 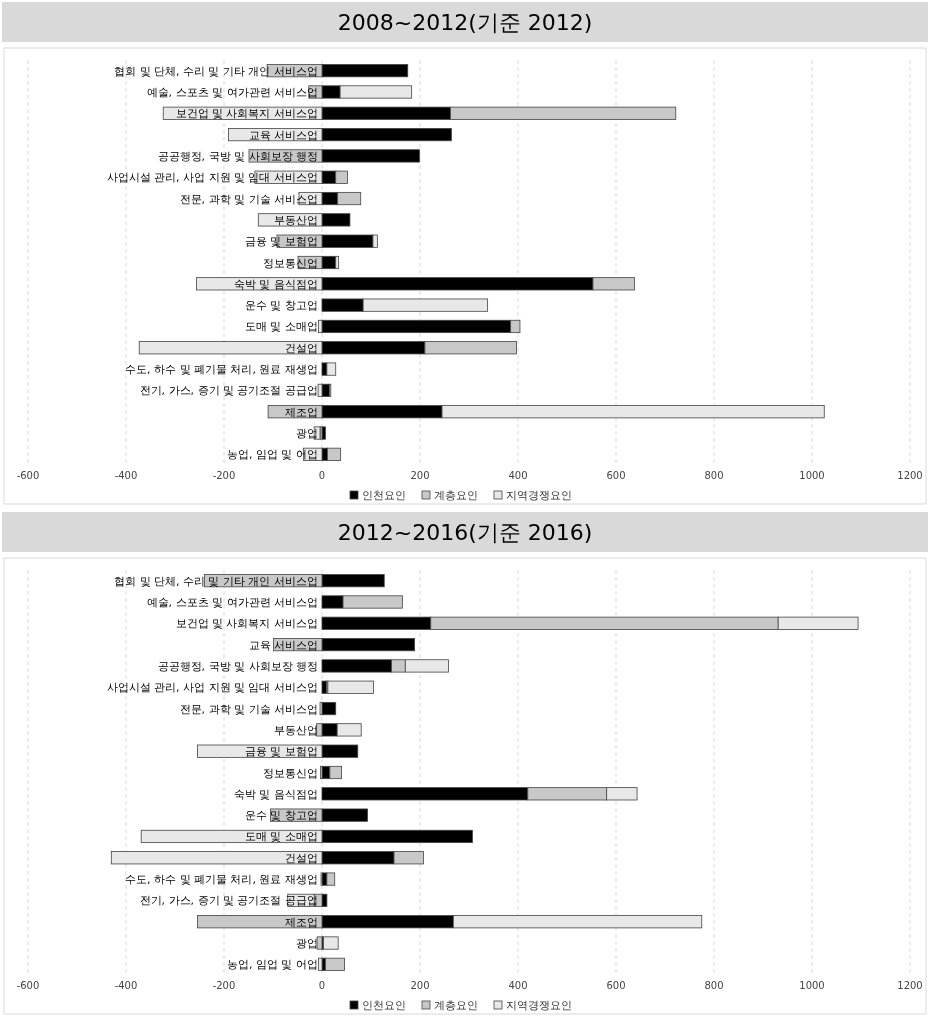 I want to click on y-tick-label: 부동산업, so click(x=296, y=220).